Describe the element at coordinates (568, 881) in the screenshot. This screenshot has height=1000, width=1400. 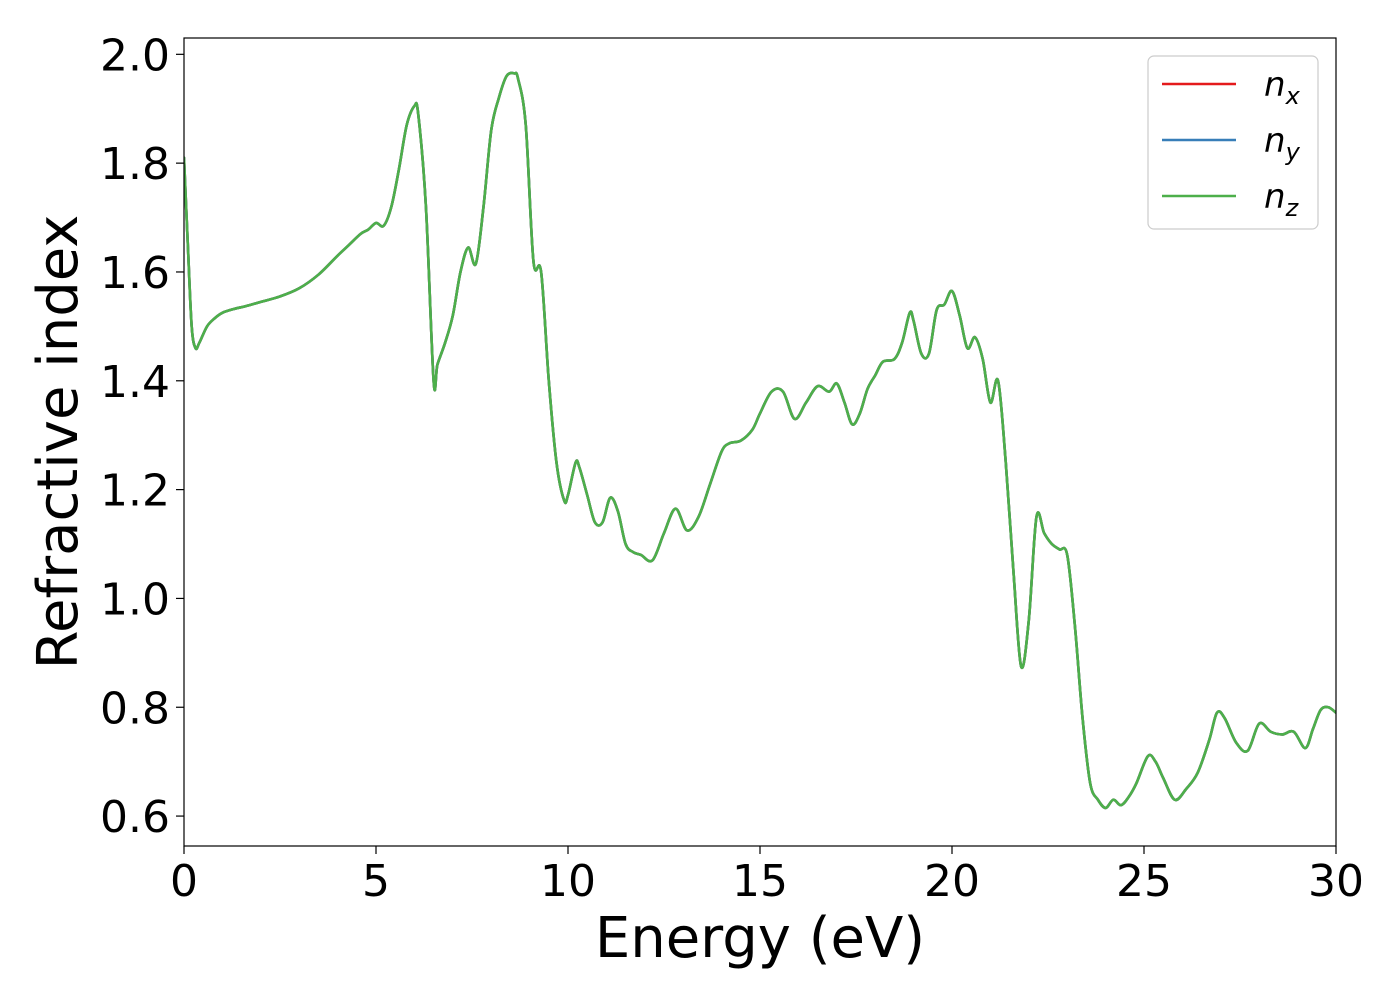
I see `x-tick-label: 10` at that location.